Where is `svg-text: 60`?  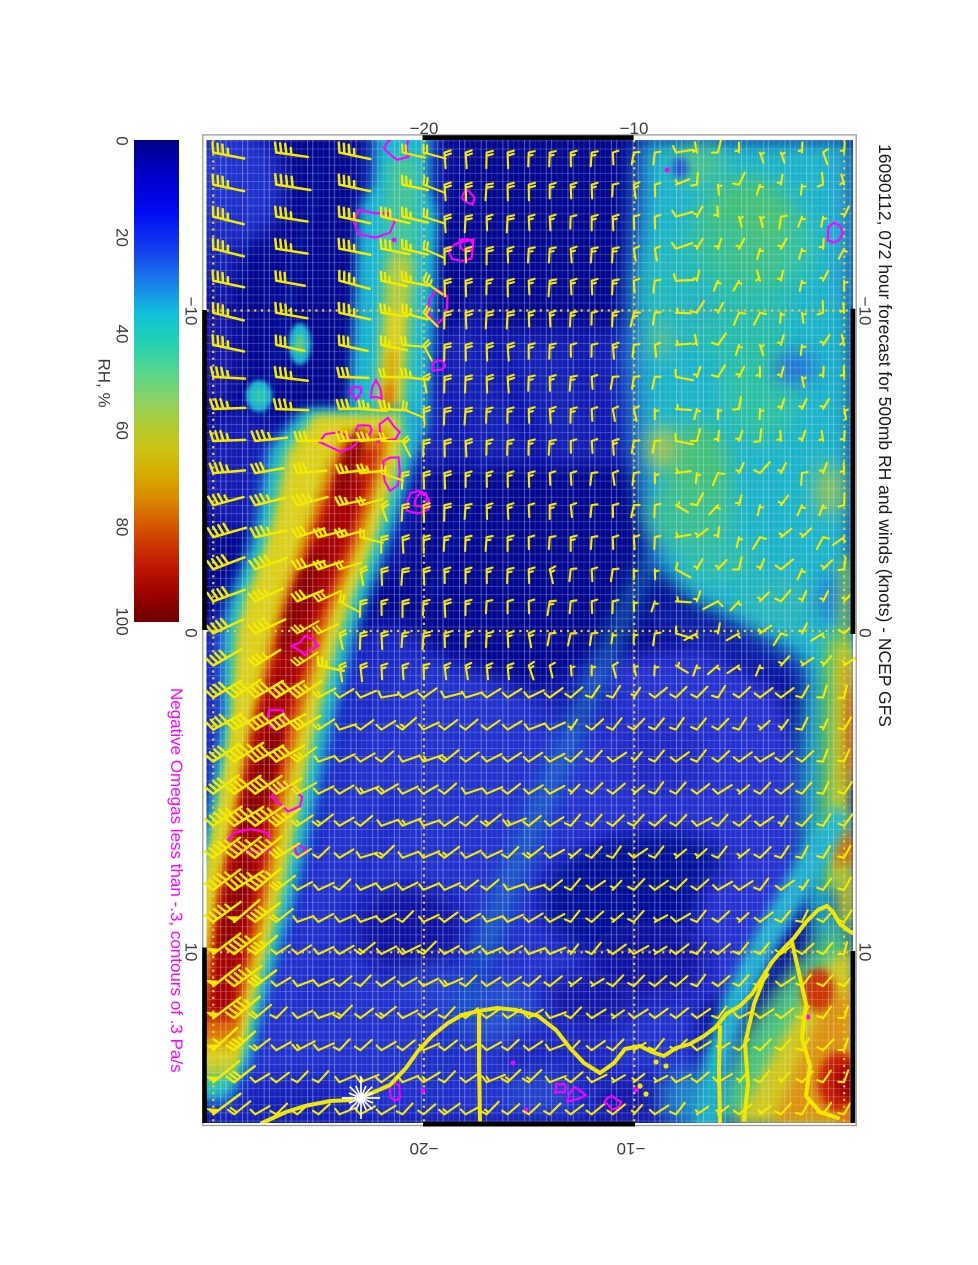
svg-text: 60 is located at coordinates (122, 430).